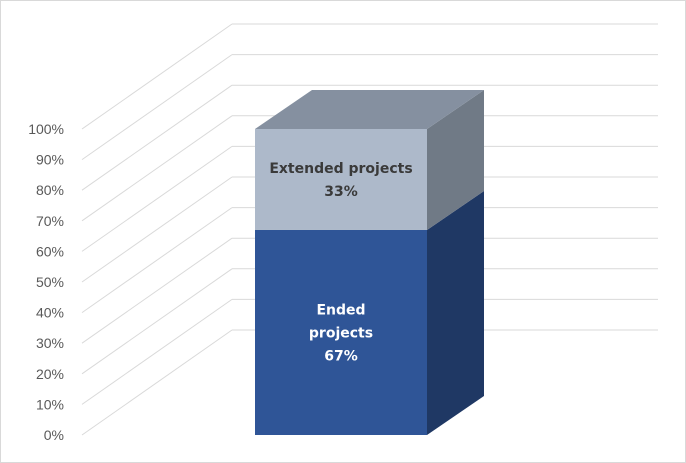  I want to click on data-label-line: 33%, so click(341, 192).